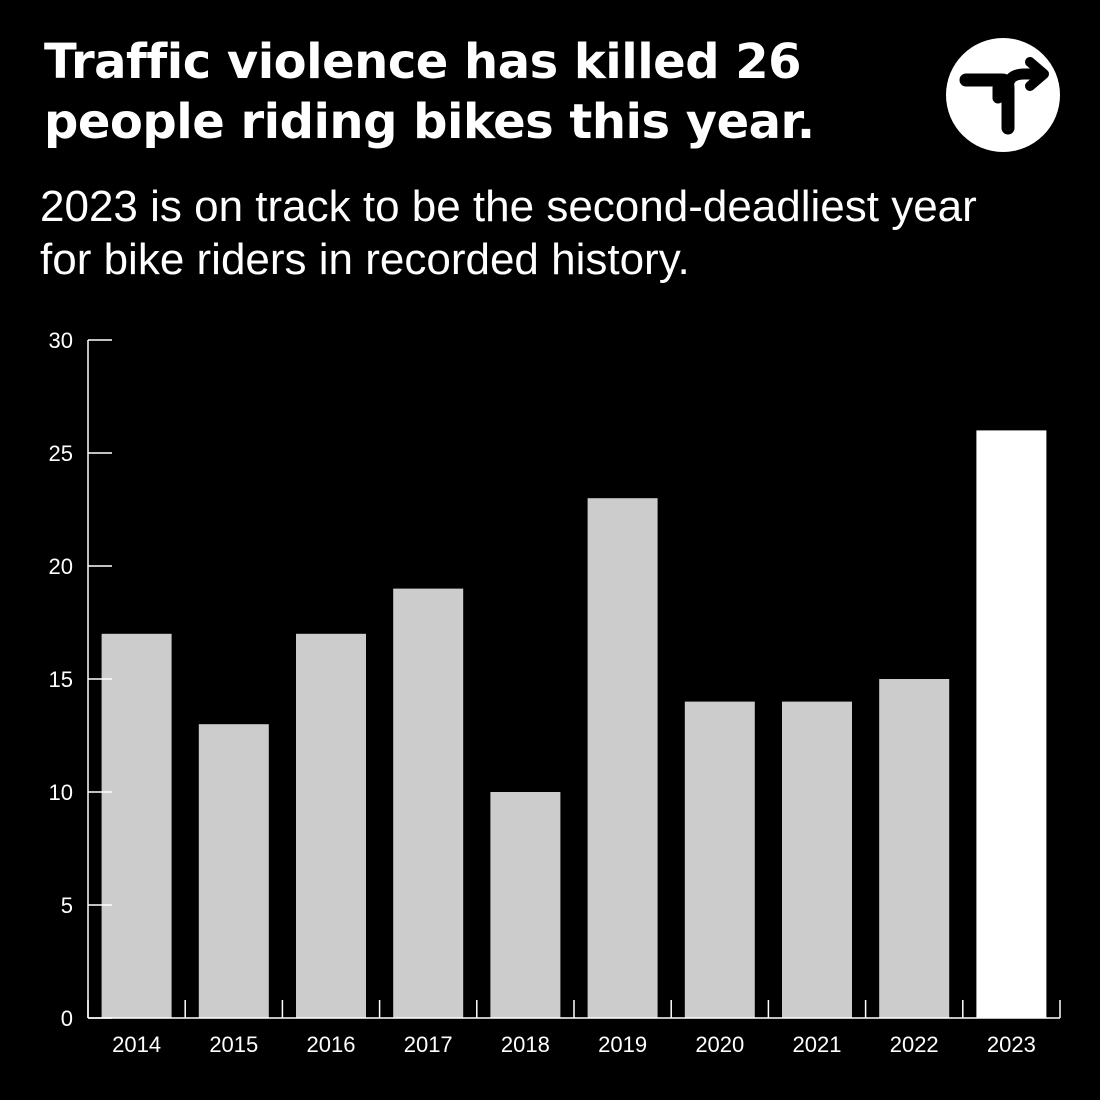  What do you see at coordinates (233, 1044) in the screenshot?
I see `x-tick-label: 2015` at bounding box center [233, 1044].